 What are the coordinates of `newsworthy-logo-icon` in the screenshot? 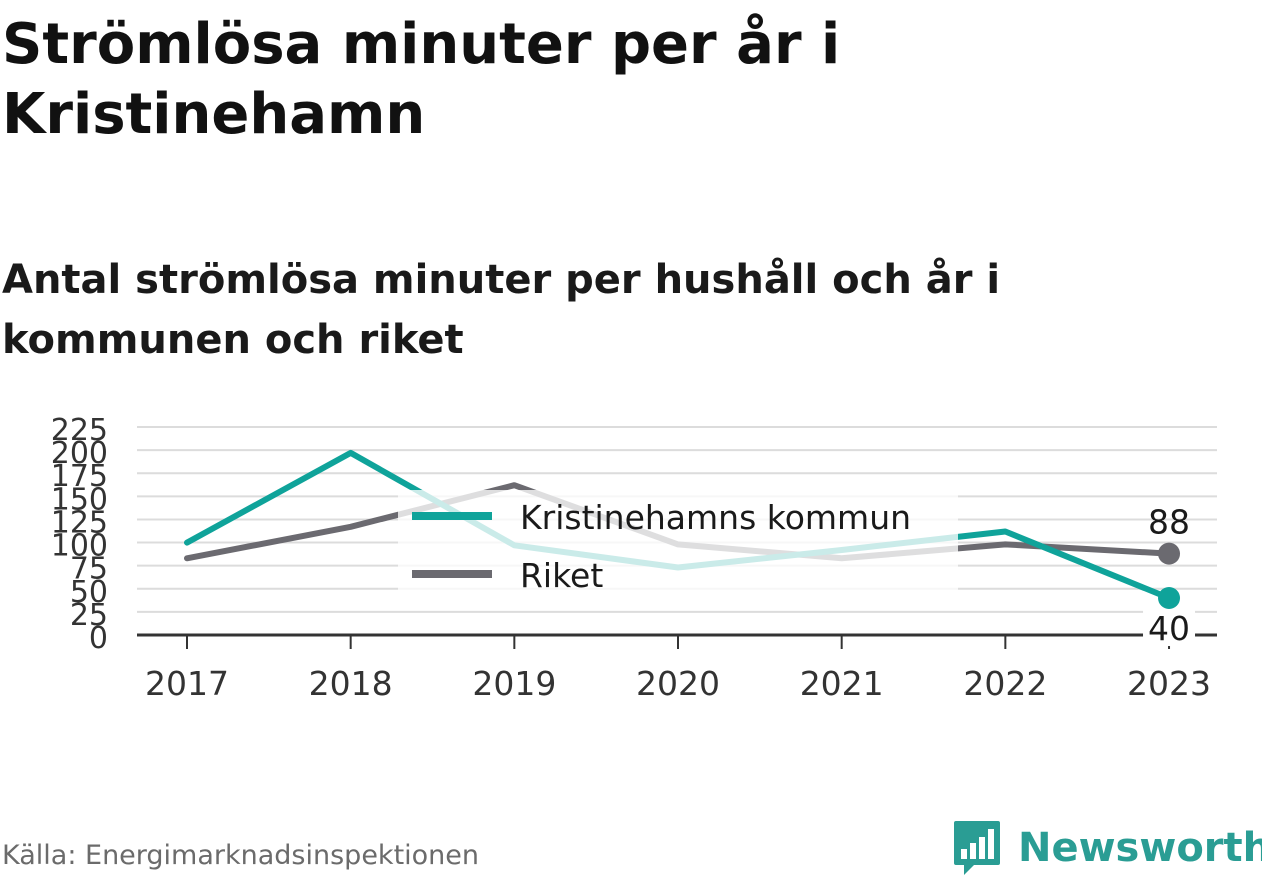 It's located at (977, 848).